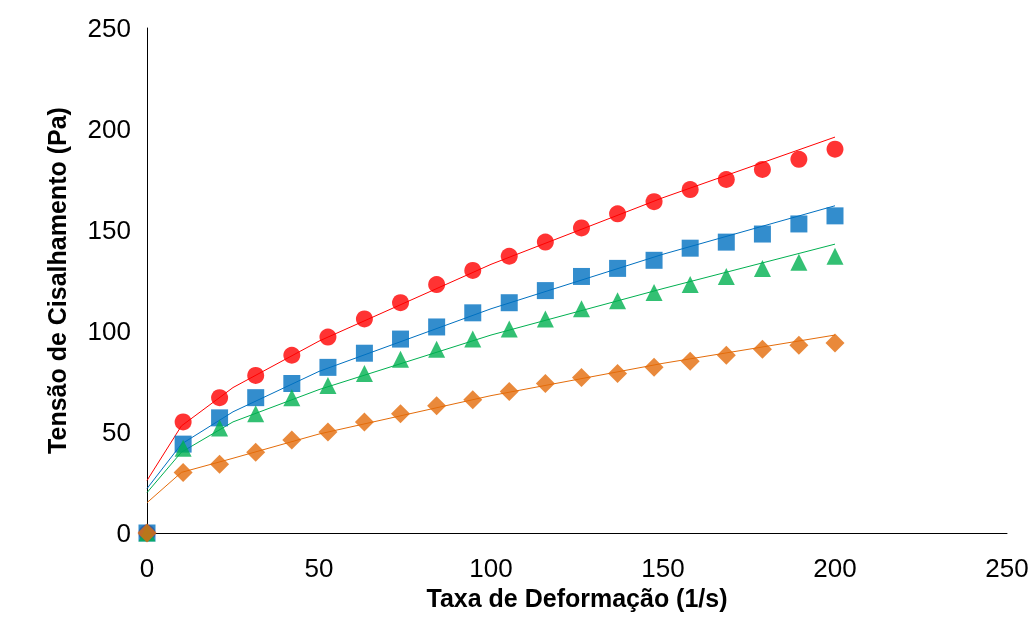 The height and width of the screenshot is (642, 1034). Describe the element at coordinates (663, 568) in the screenshot. I see `x-tick-label: 150` at that location.